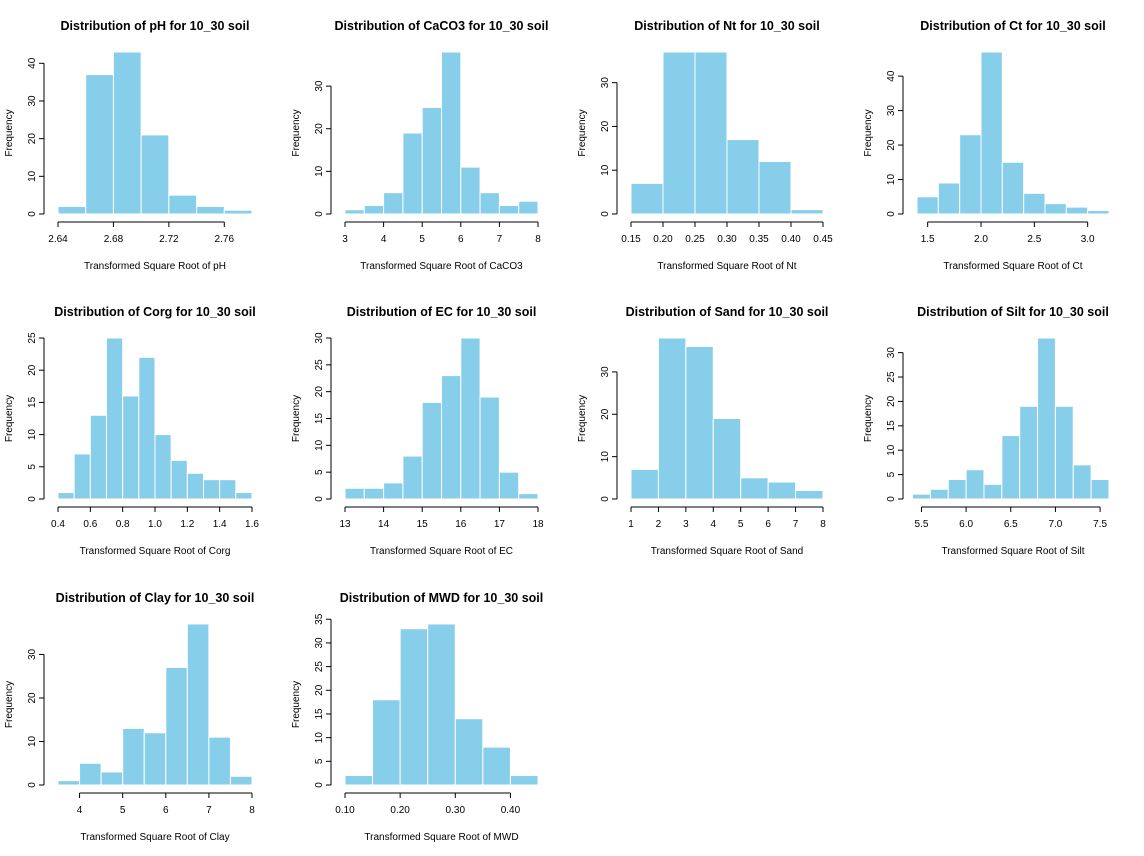 This screenshot has width=1144, height=856. Describe the element at coordinates (981, 239) in the screenshot. I see `x-tick-label: 2.0` at that location.